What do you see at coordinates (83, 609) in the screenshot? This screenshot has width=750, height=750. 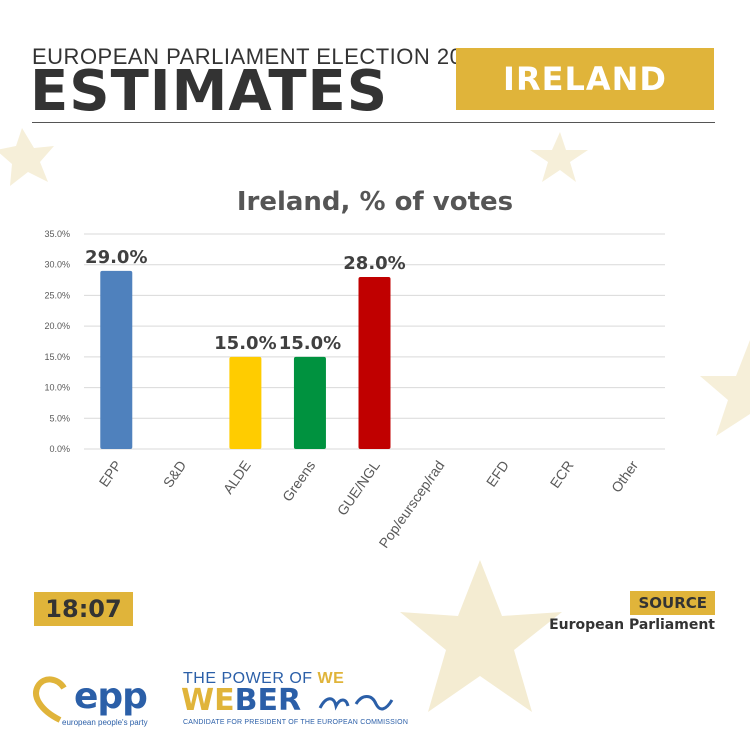 I see `time-badge: 18:07` at bounding box center [83, 609].